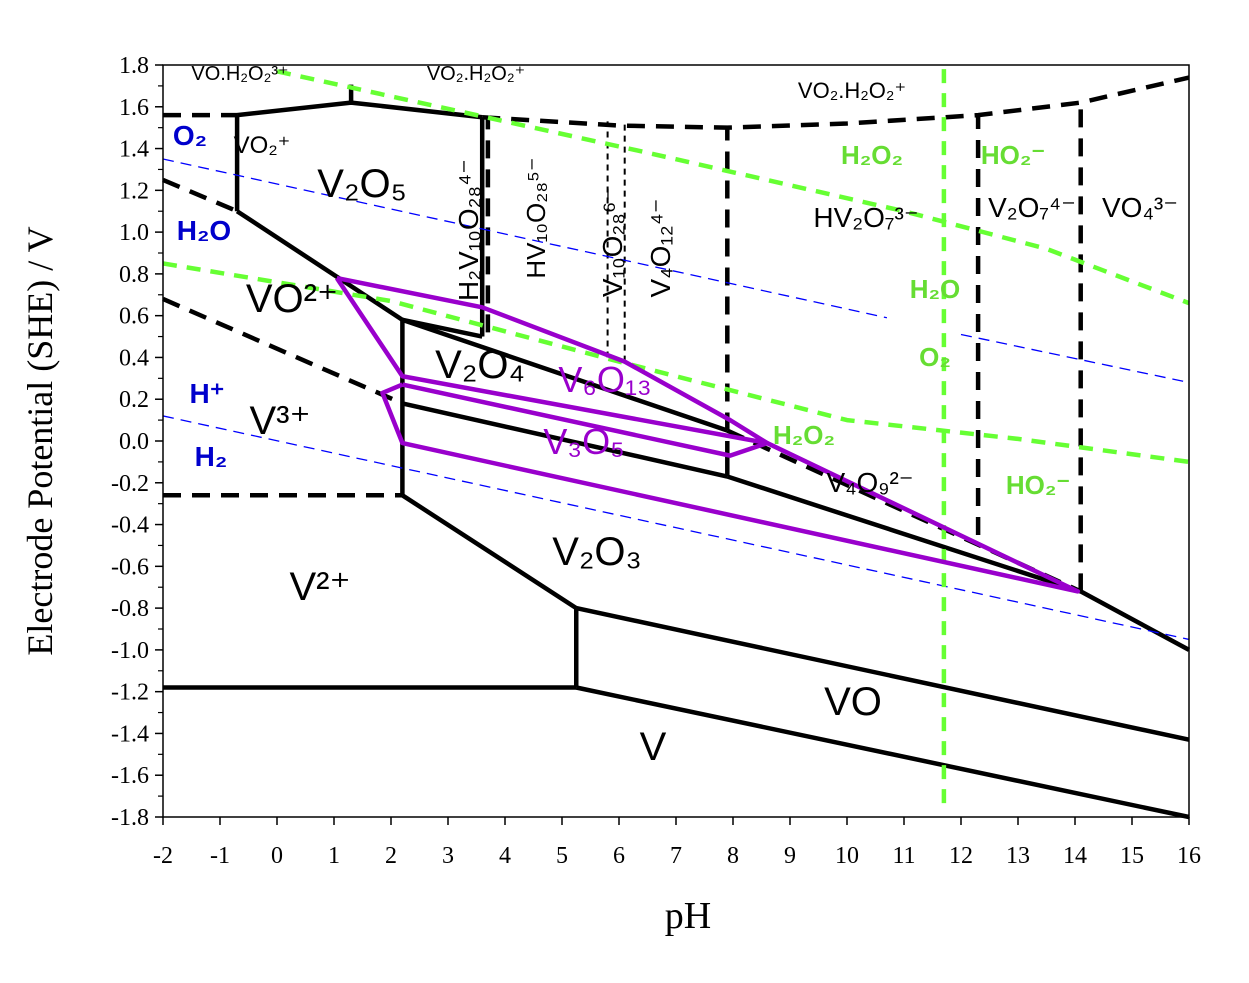 This screenshot has height=983, width=1249. What do you see at coordinates (604, 379) in the screenshot?
I see `label-v6o13: V₆O₁₃` at bounding box center [604, 379].